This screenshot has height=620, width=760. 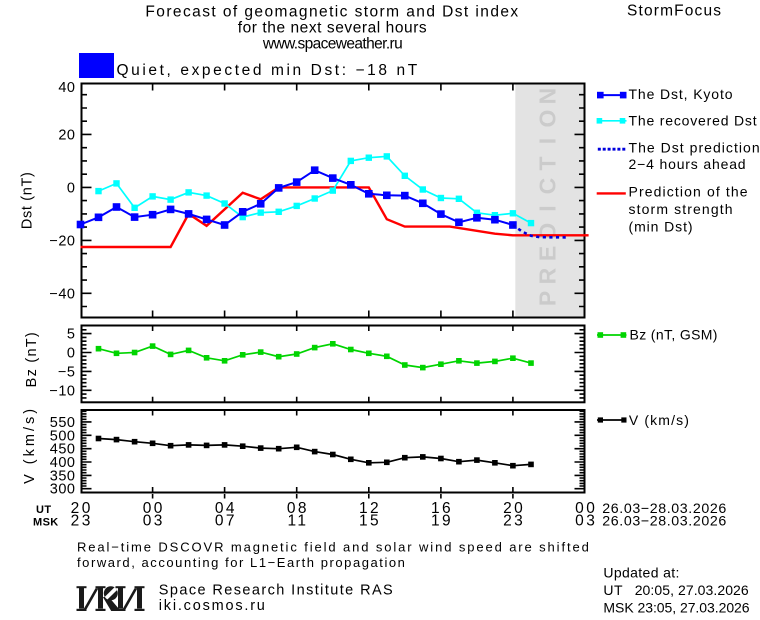 I want to click on svg-text: 07, so click(x=226, y=521).